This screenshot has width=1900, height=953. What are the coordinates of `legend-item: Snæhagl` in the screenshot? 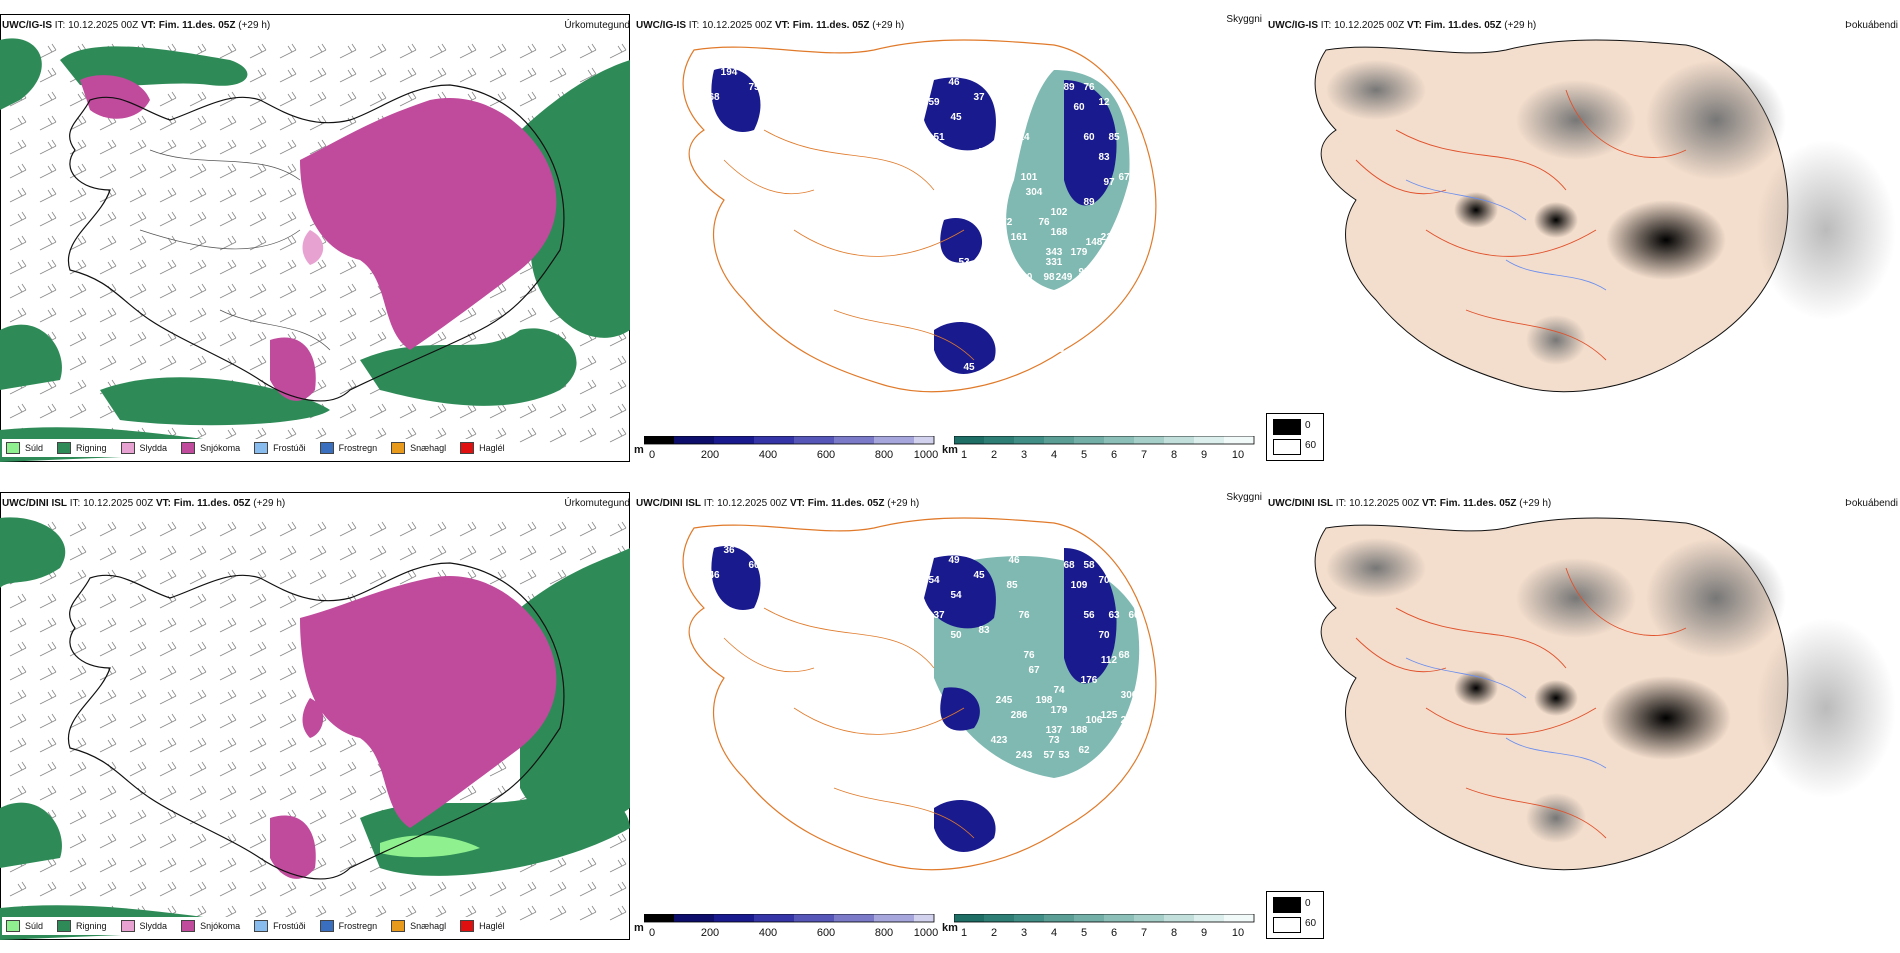 It's located at (418, 448).